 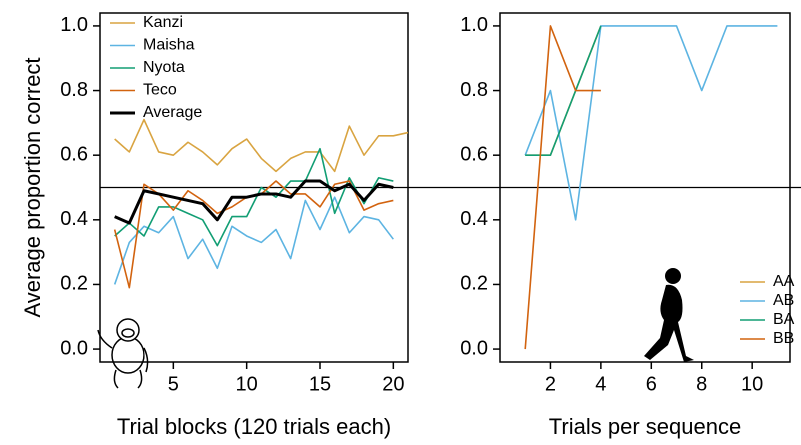 What do you see at coordinates (123, 353) in the screenshot?
I see `chimp-icon` at bounding box center [123, 353].